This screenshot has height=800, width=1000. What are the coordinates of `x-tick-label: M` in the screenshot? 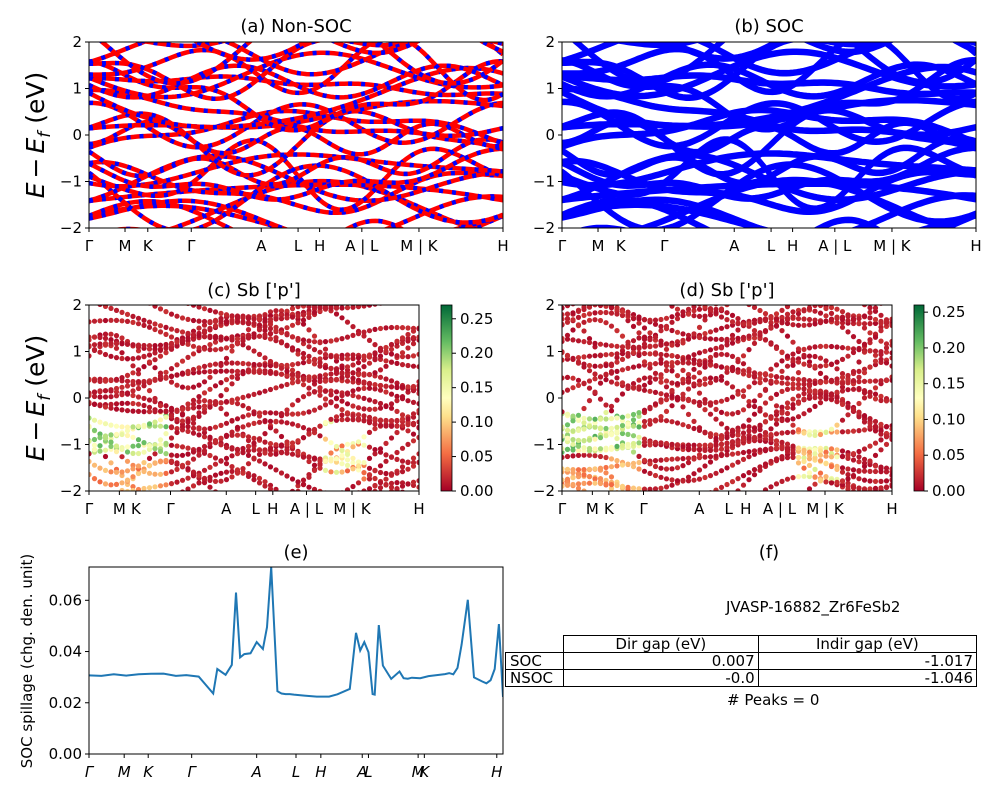 It's located at (592, 509).